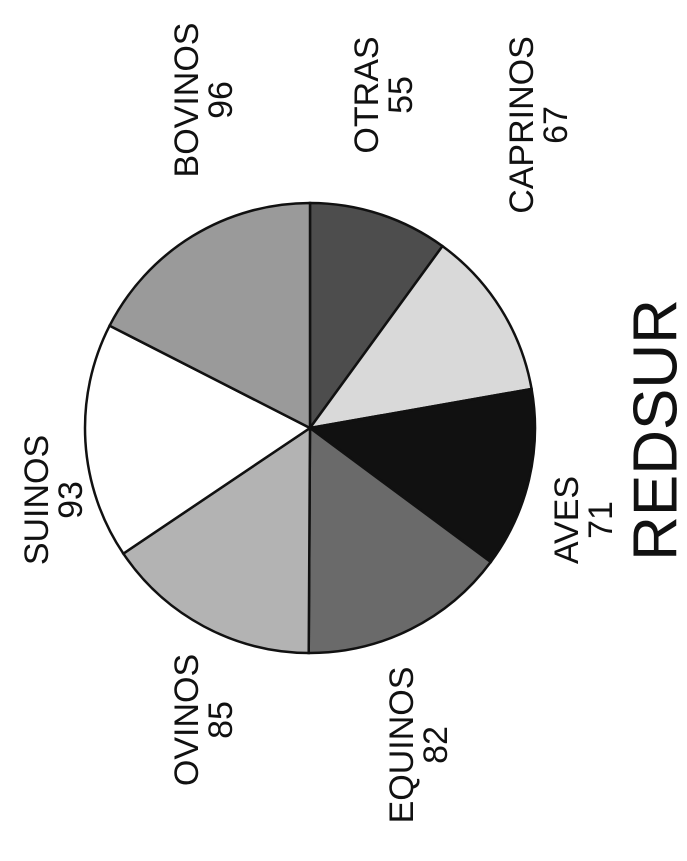 The height and width of the screenshot is (861, 687). What do you see at coordinates (522, 125) in the screenshot?
I see `category-label: CAPRINOS` at bounding box center [522, 125].